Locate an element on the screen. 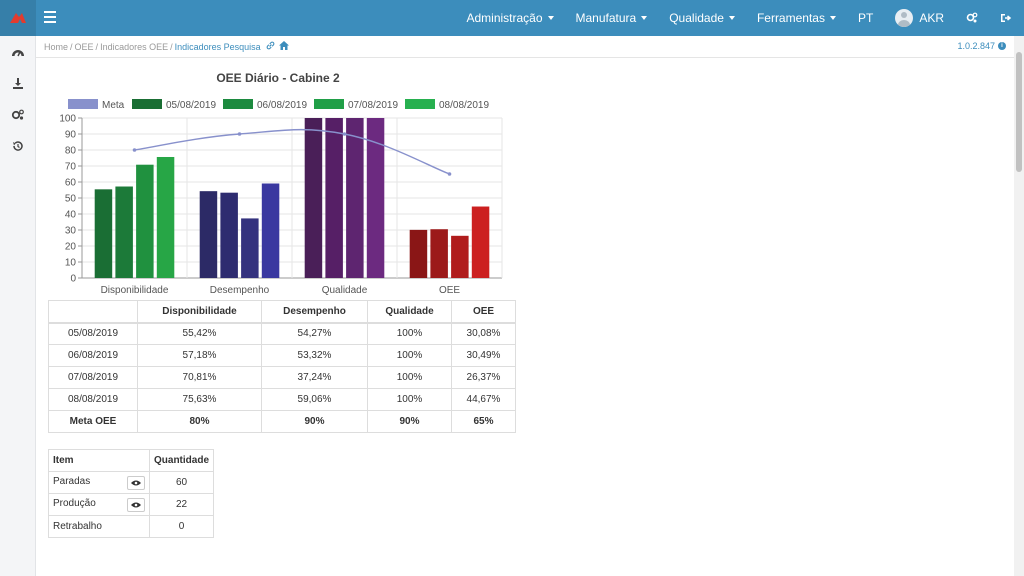  link-icon is located at coordinates (270, 45).